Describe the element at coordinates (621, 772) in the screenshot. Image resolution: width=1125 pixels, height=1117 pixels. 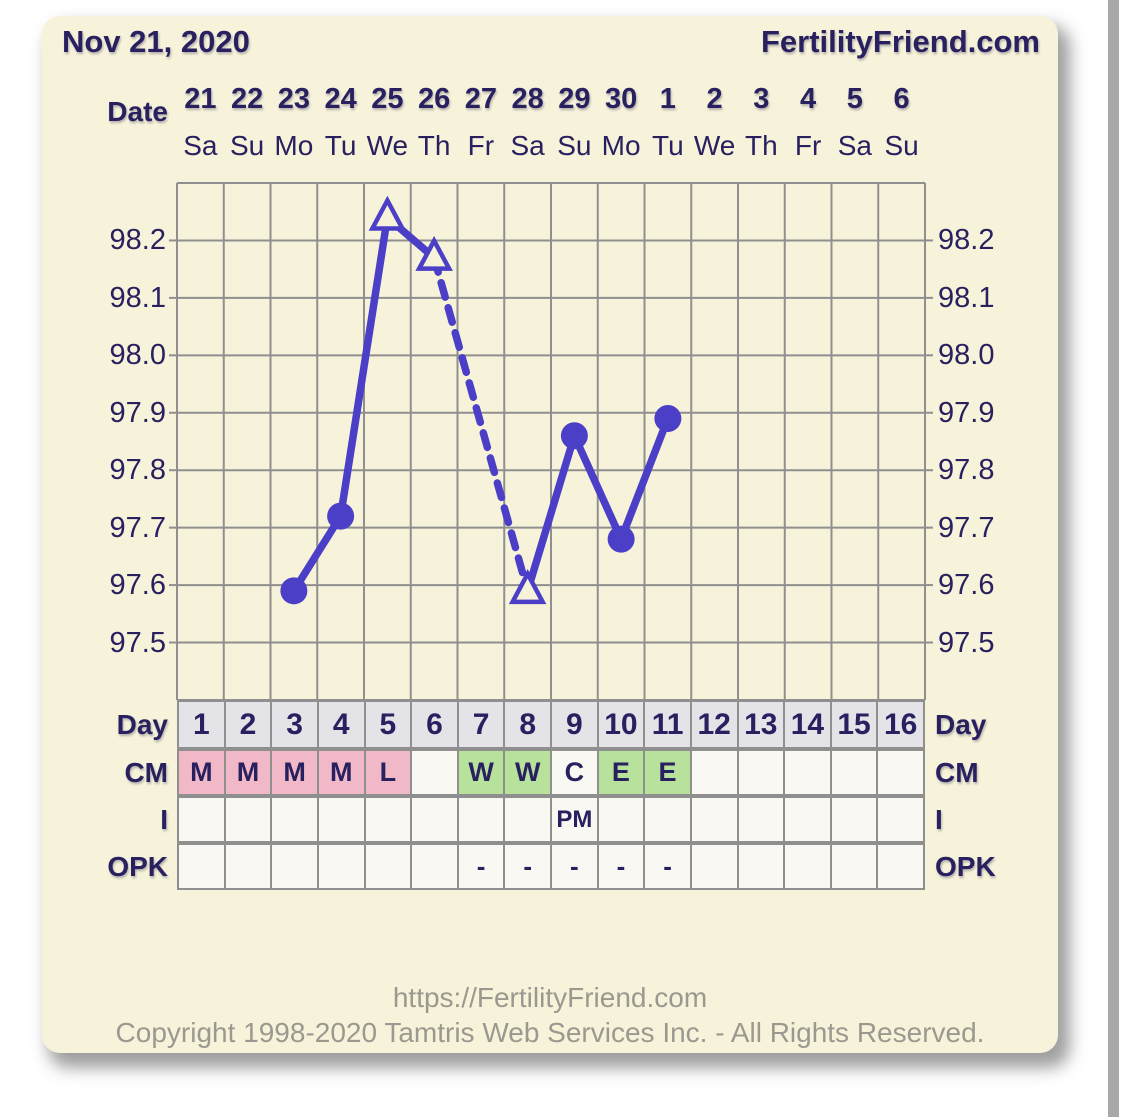
I see `table-cell-cm-day-10: E` at that location.